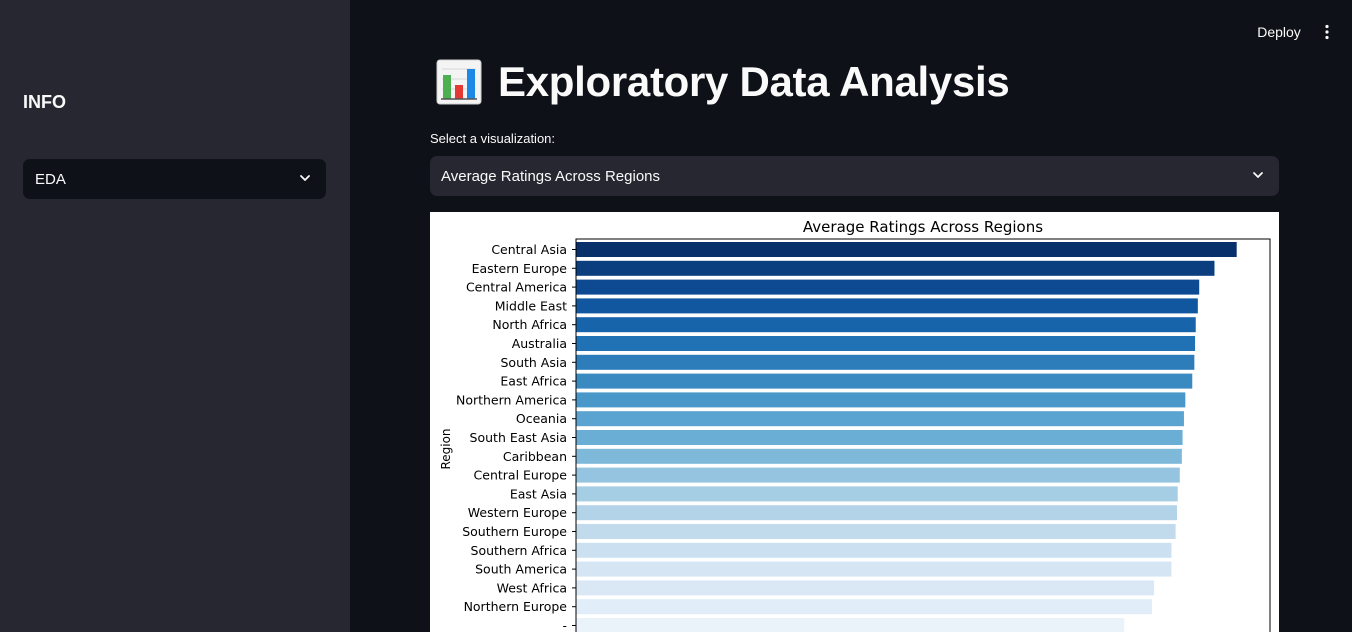  Describe the element at coordinates (519, 550) in the screenshot. I see `y-tick-label: Southern Africa` at that location.